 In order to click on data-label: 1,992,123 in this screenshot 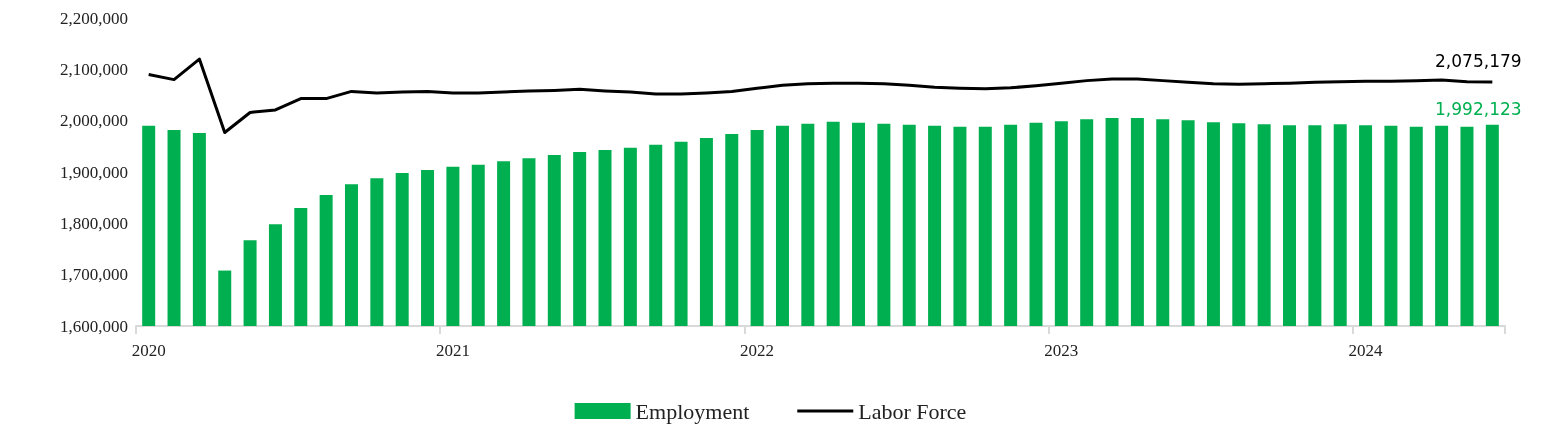, I will do `click(1478, 109)`.